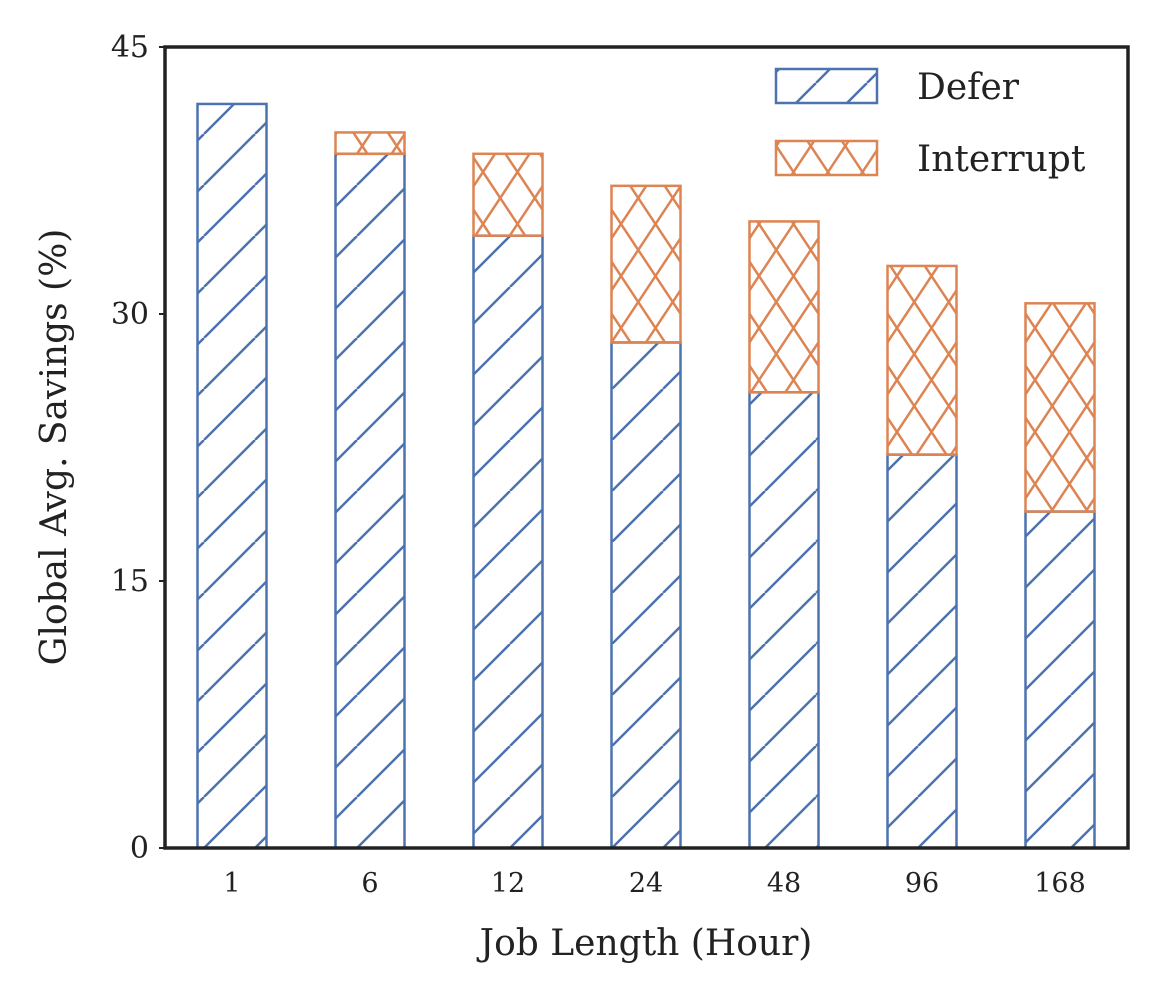 The image size is (1157, 997). I want to click on y-tick-label: 30, so click(130, 314).